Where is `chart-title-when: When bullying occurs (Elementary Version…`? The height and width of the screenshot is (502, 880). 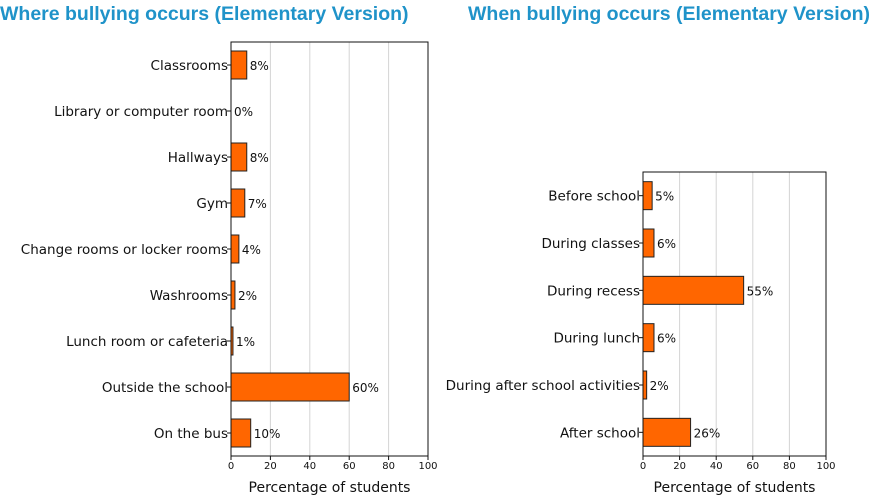 chart-title-when: When bullying occurs (Elementary Version… is located at coordinates (669, 14).